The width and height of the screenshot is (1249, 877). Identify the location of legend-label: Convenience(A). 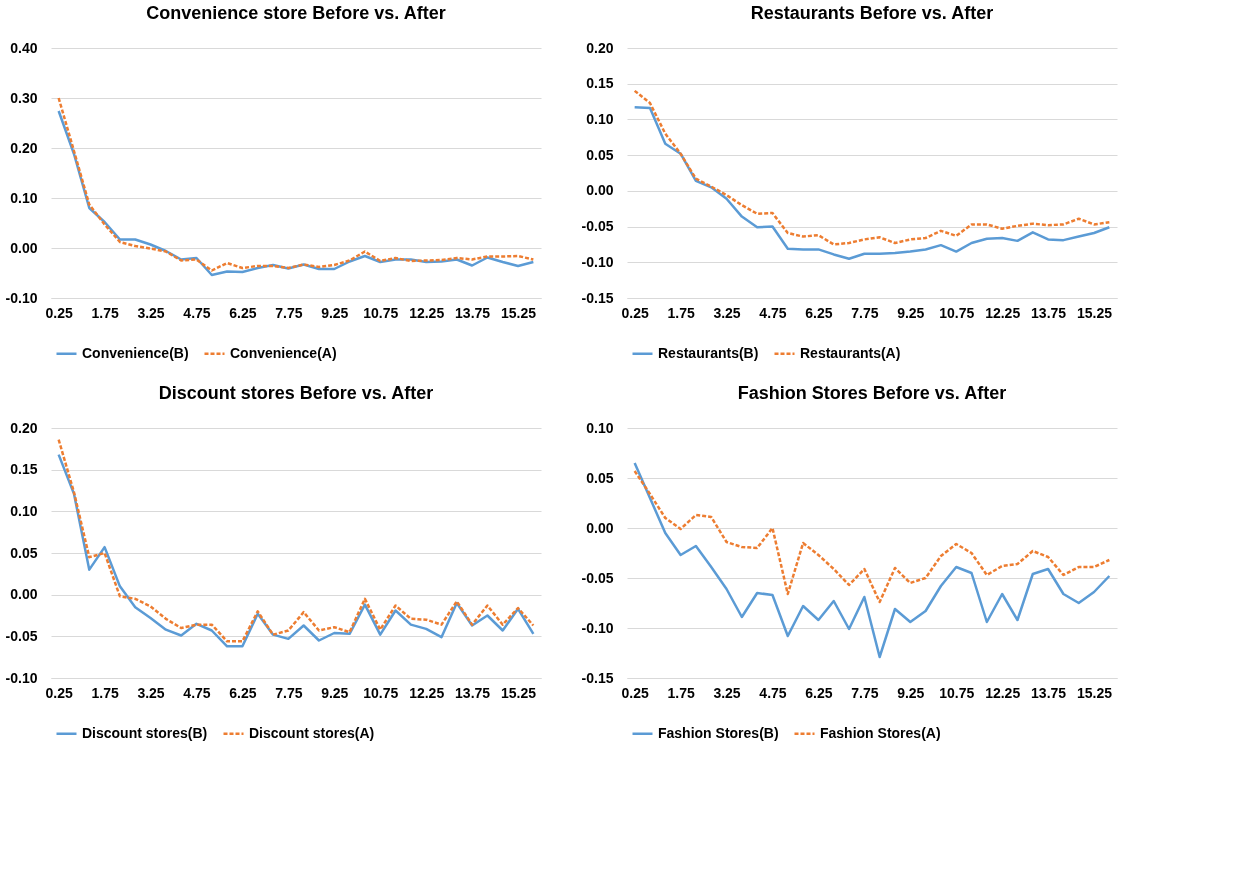
(283, 352).